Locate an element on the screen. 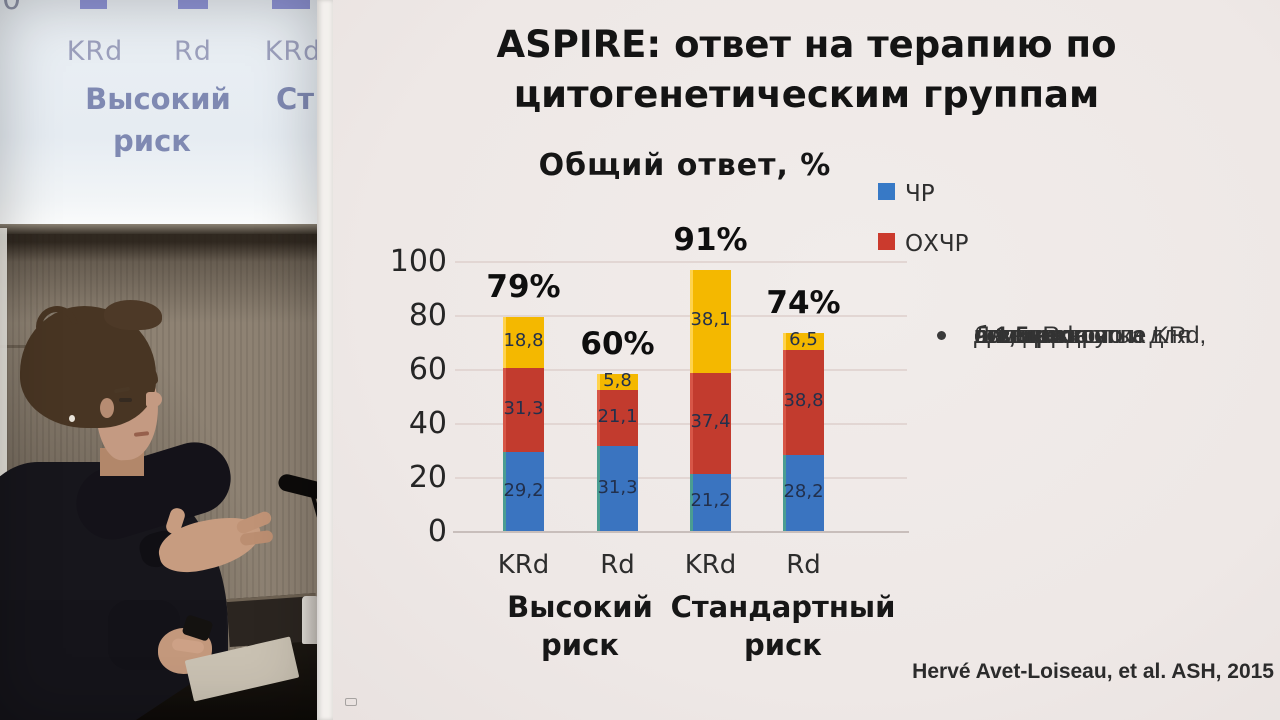 This screenshot has height=720, width=1280. segment-value-label: 38,1 is located at coordinates (710, 320).